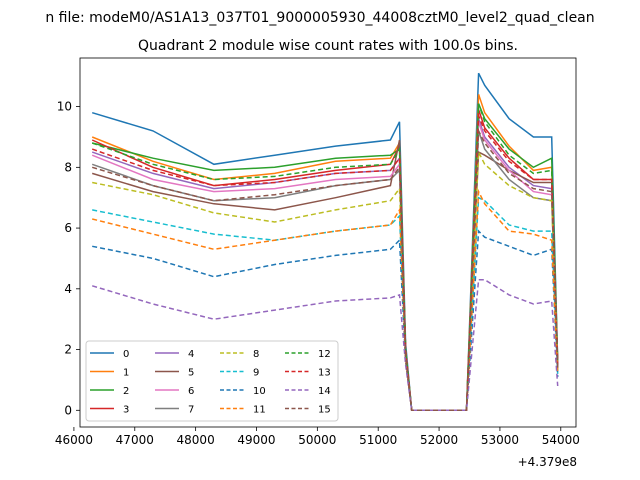 This screenshot has height=480, width=640. What do you see at coordinates (68, 410) in the screenshot?
I see `y-tick-label: 0` at bounding box center [68, 410].